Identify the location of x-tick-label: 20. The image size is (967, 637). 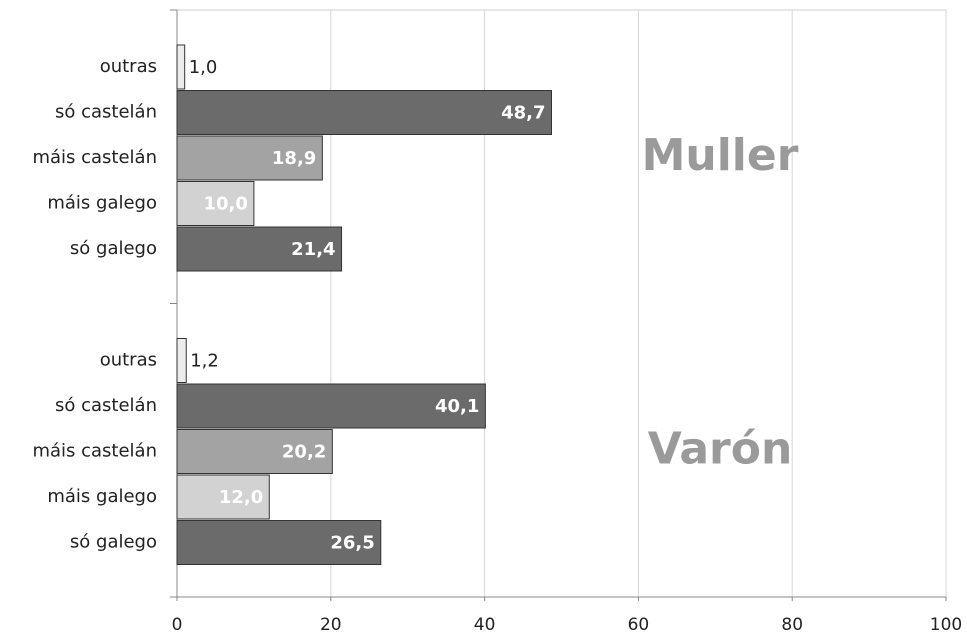
(331, 625).